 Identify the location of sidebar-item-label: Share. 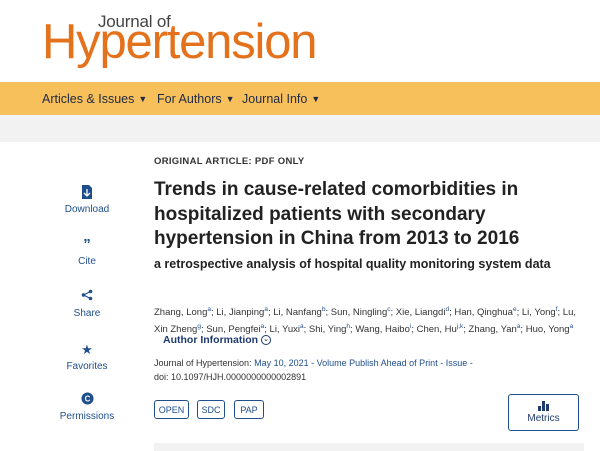
(87, 313).